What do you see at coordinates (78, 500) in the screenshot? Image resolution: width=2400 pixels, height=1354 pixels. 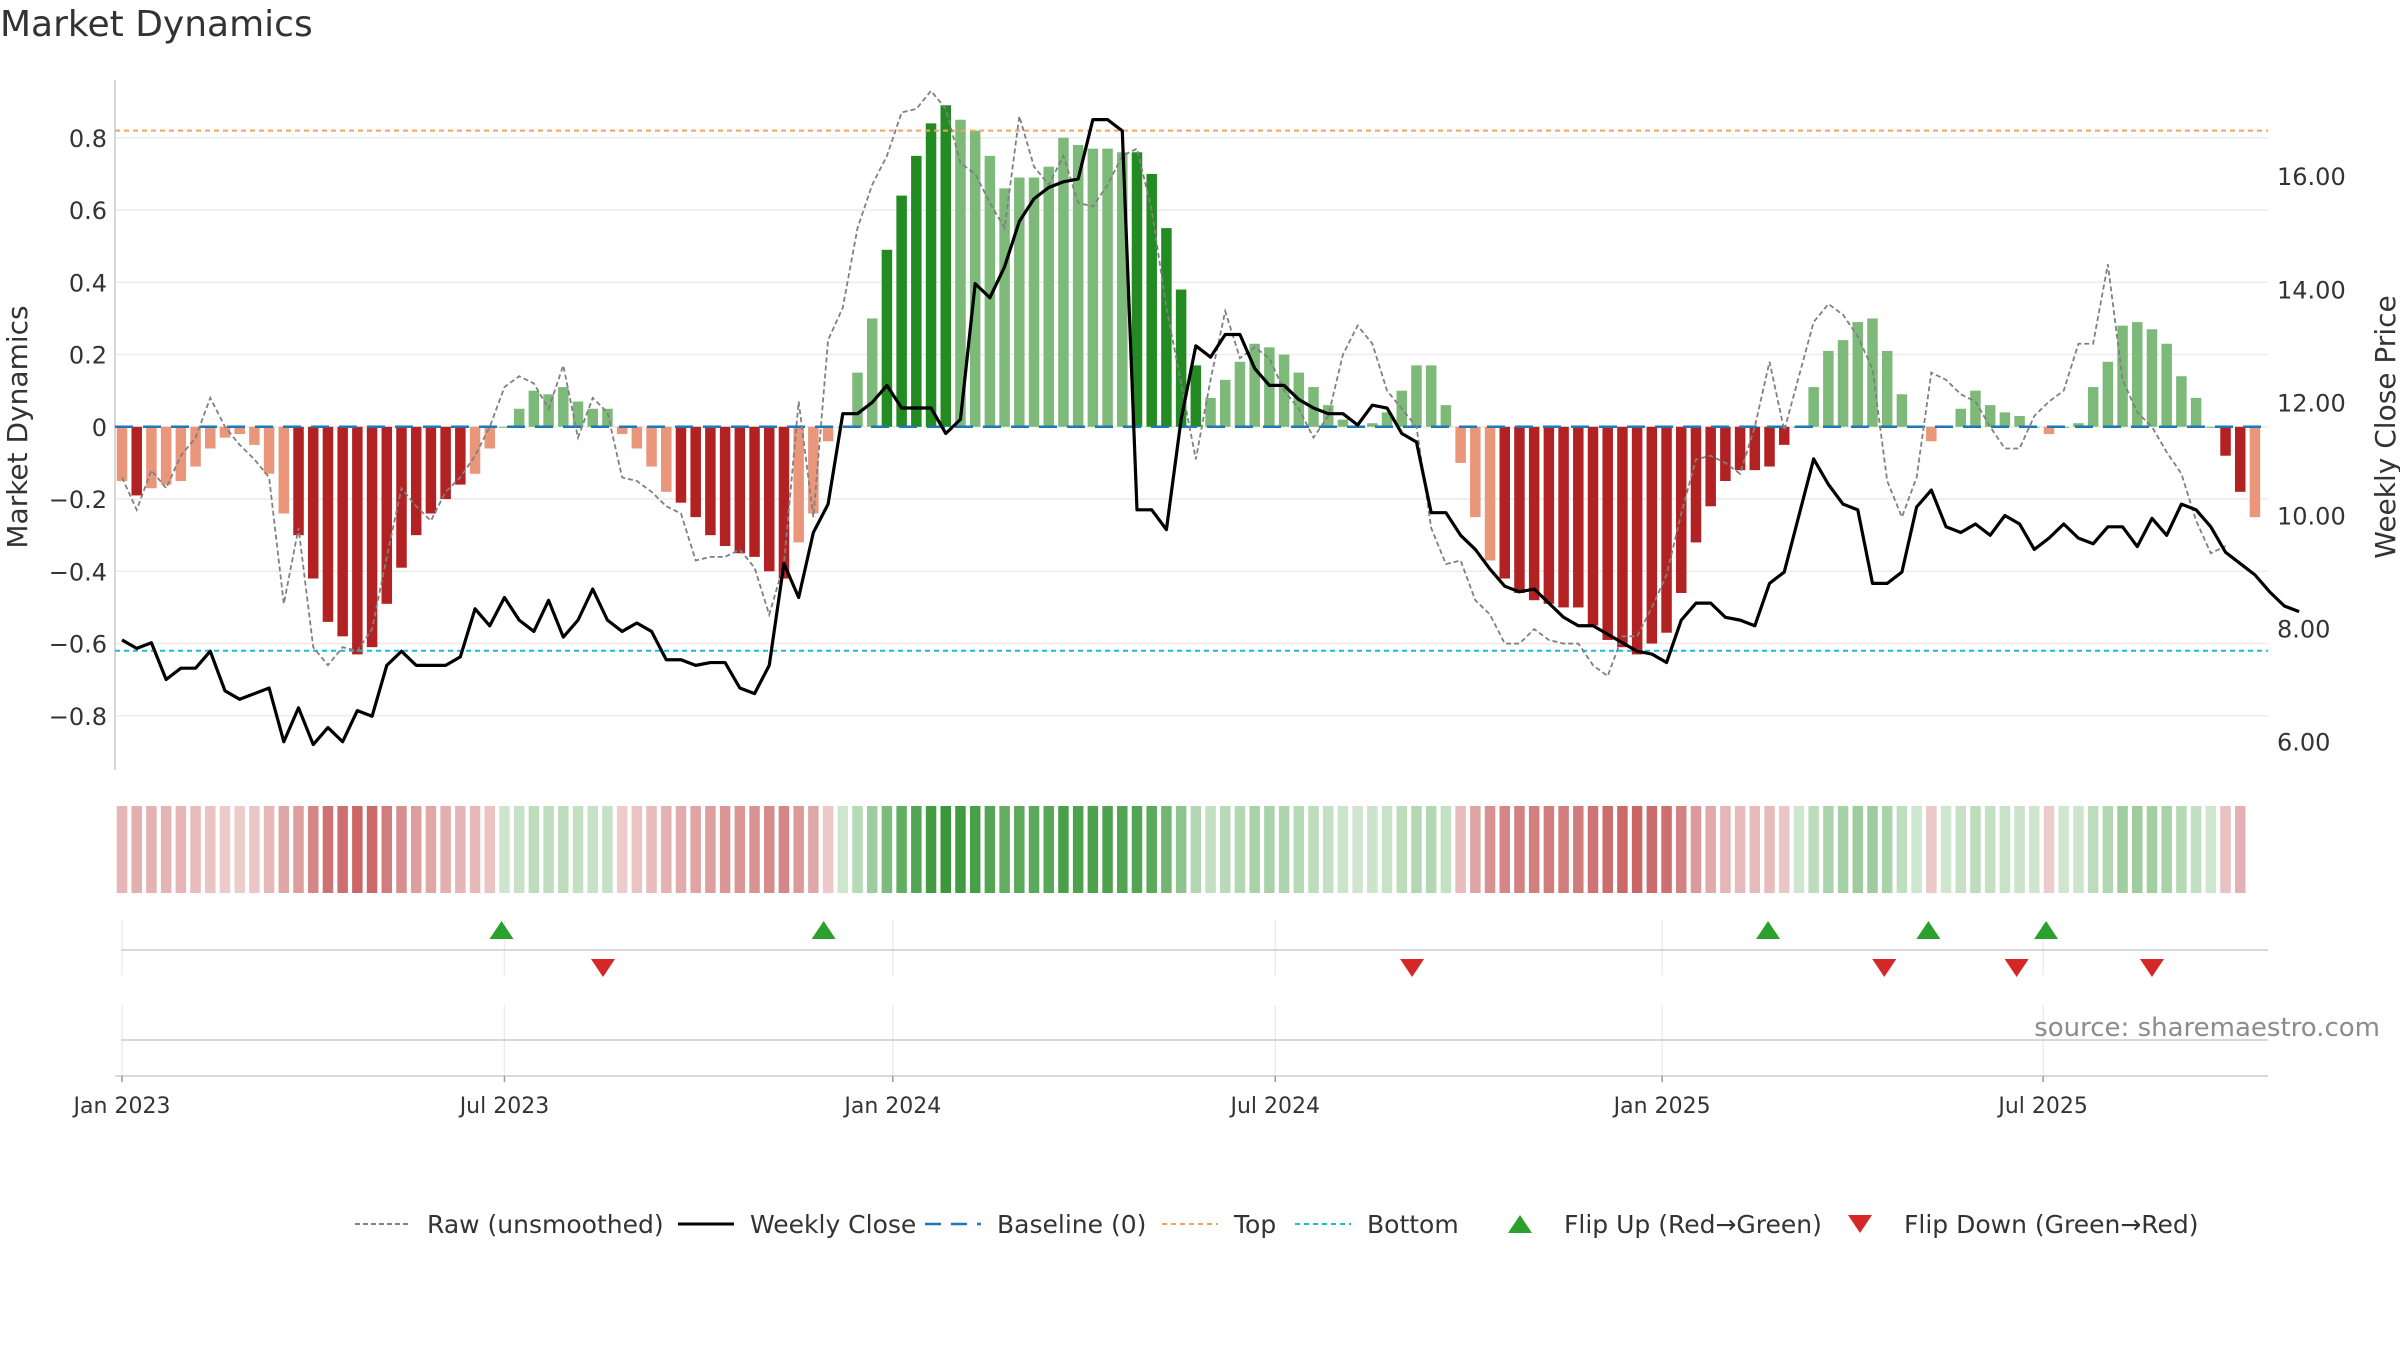 I see `y-tick-label: −0.2` at bounding box center [78, 500].